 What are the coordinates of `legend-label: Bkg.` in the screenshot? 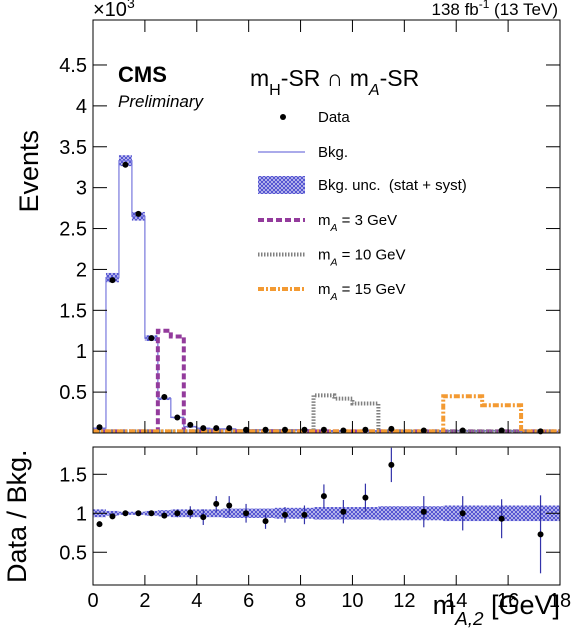 It's located at (333, 152).